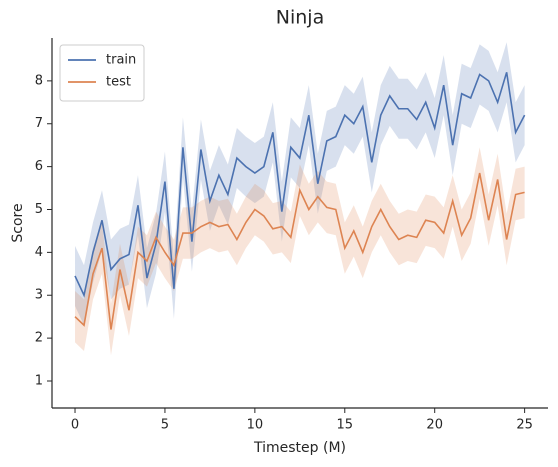 The height and width of the screenshot is (467, 558). Describe the element at coordinates (75, 425) in the screenshot. I see `x-tick-label: 0` at that location.